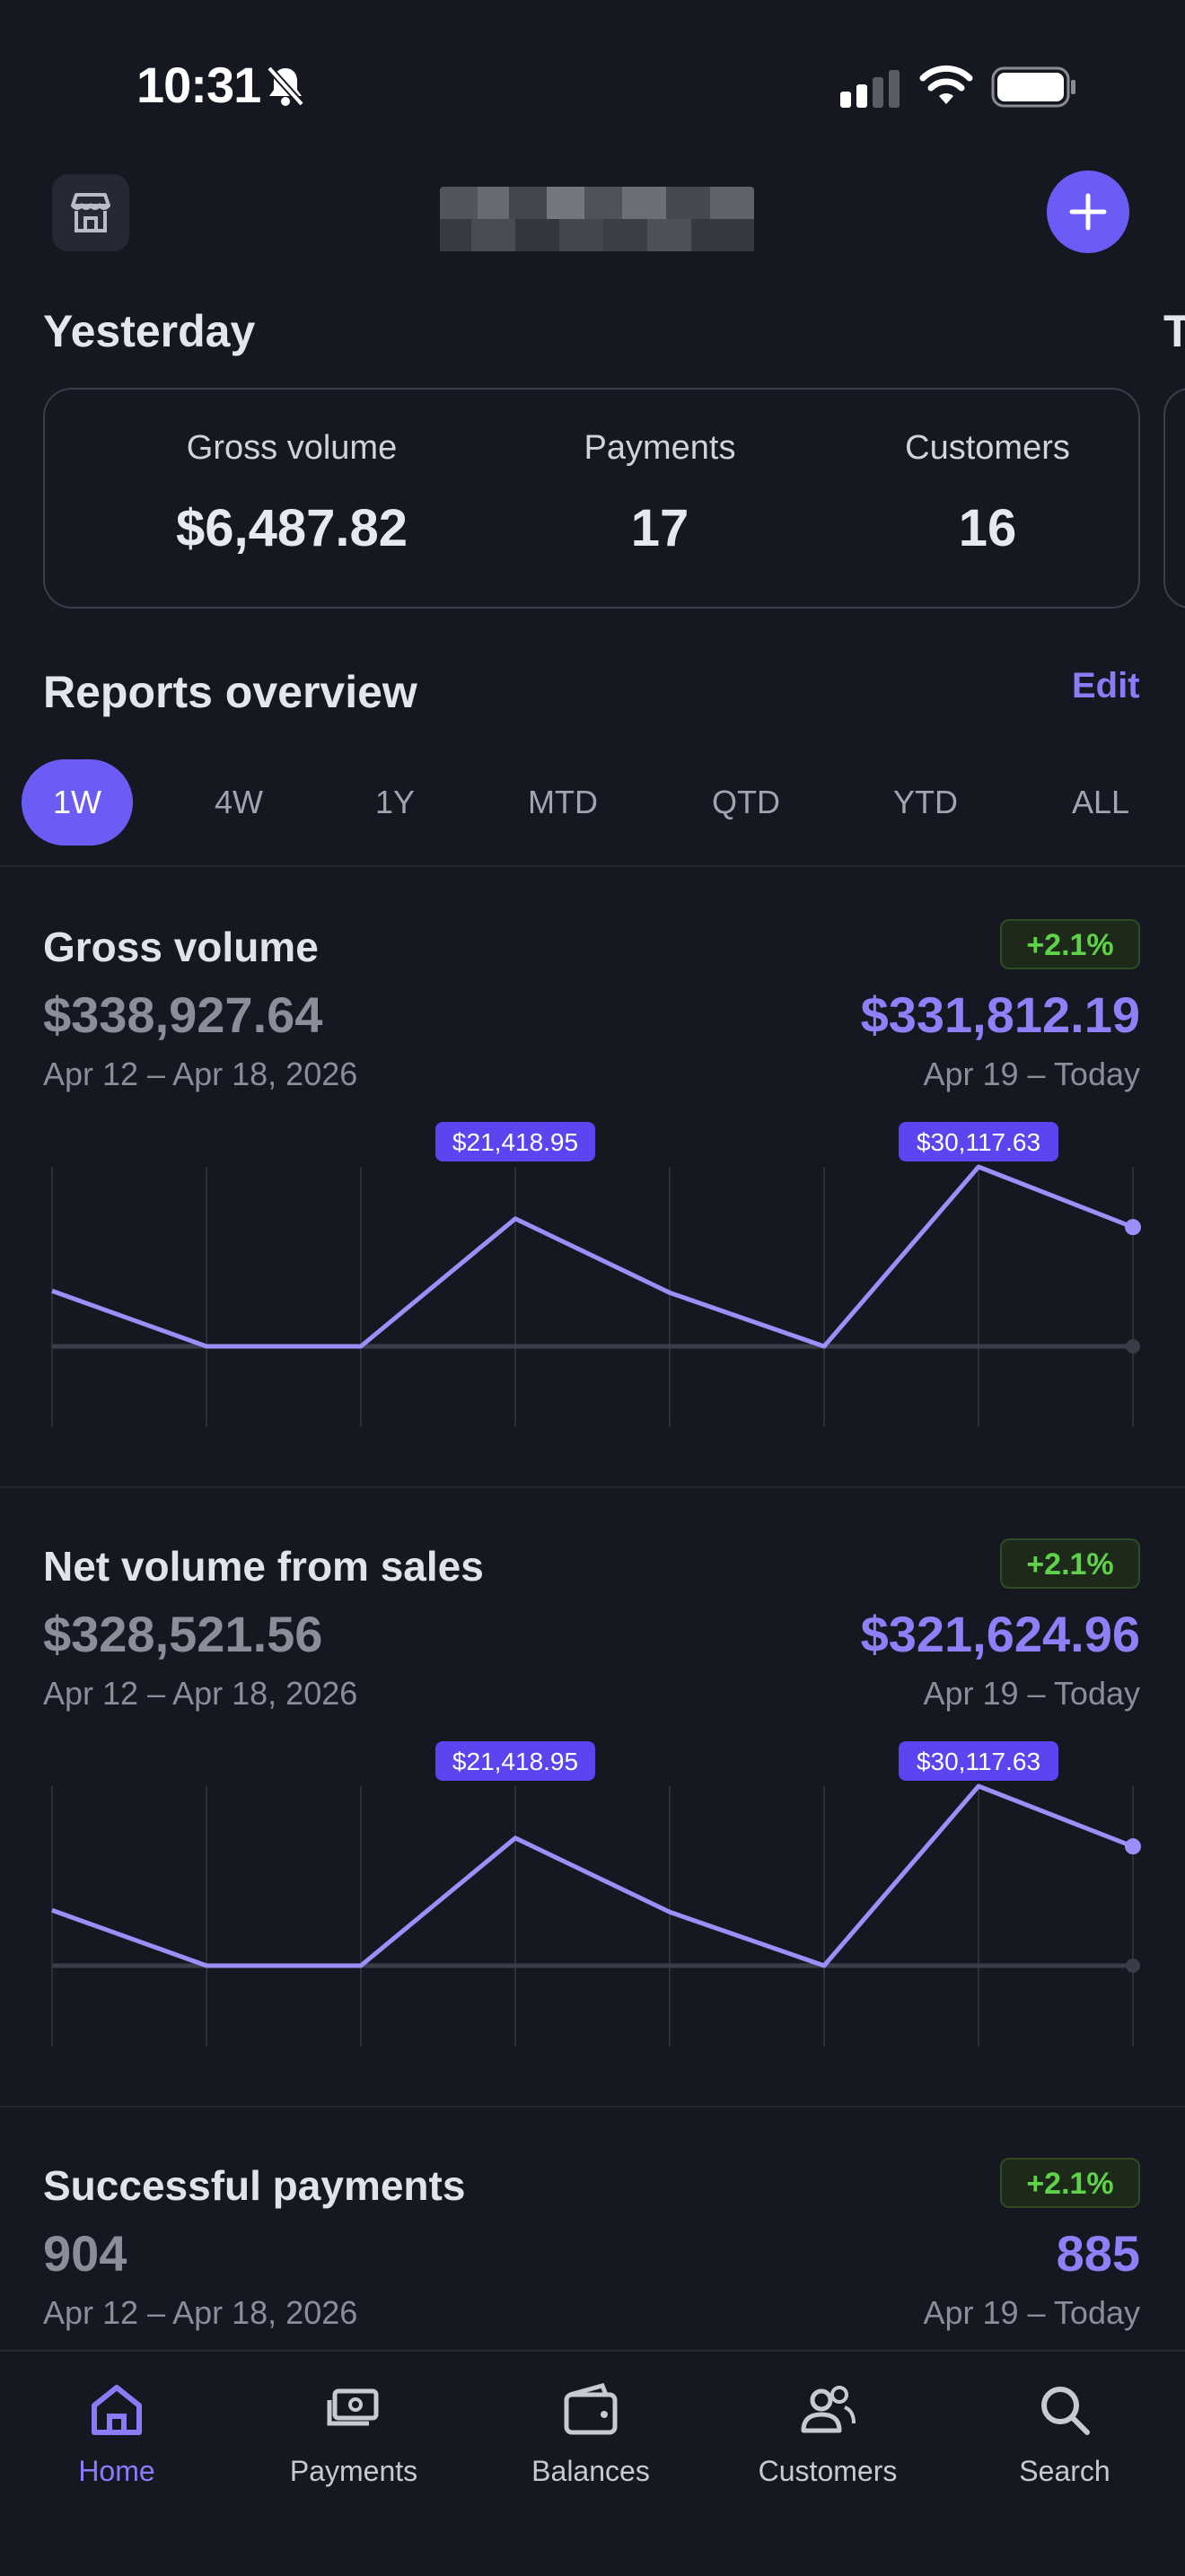  I want to click on battery-icon, so click(1033, 87).